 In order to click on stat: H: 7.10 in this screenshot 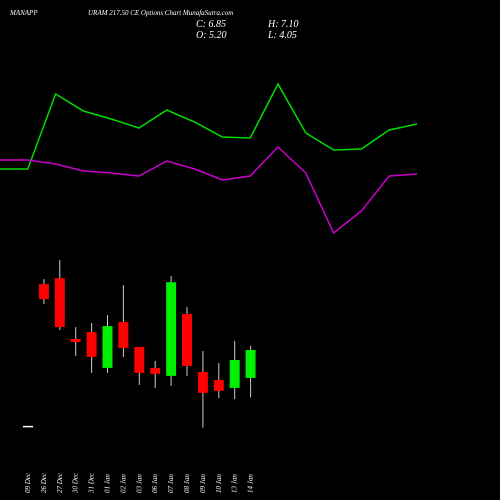, I will do `click(283, 24)`.